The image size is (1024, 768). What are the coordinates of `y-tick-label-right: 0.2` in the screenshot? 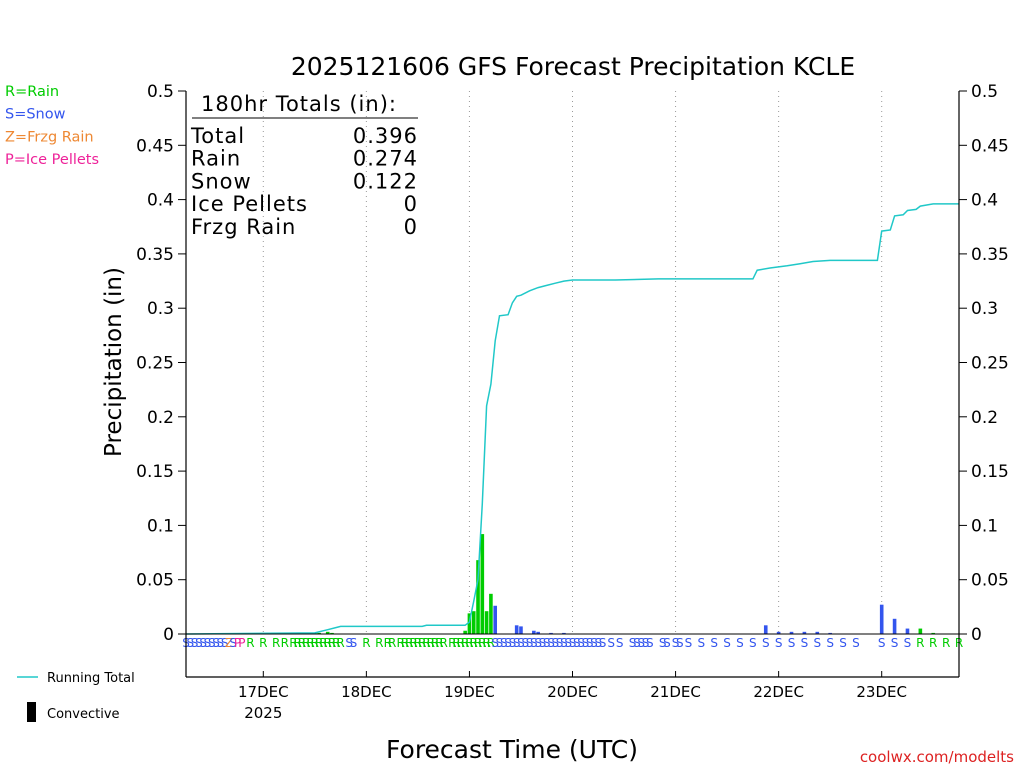 It's located at (984, 418).